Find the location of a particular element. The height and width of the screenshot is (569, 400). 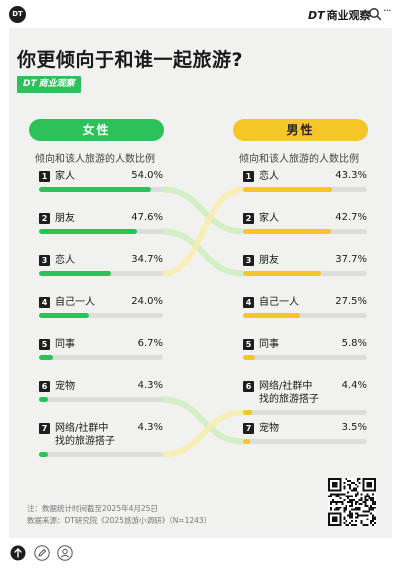

male-row-5: 5 同事 5.8% is located at coordinates (305, 358).